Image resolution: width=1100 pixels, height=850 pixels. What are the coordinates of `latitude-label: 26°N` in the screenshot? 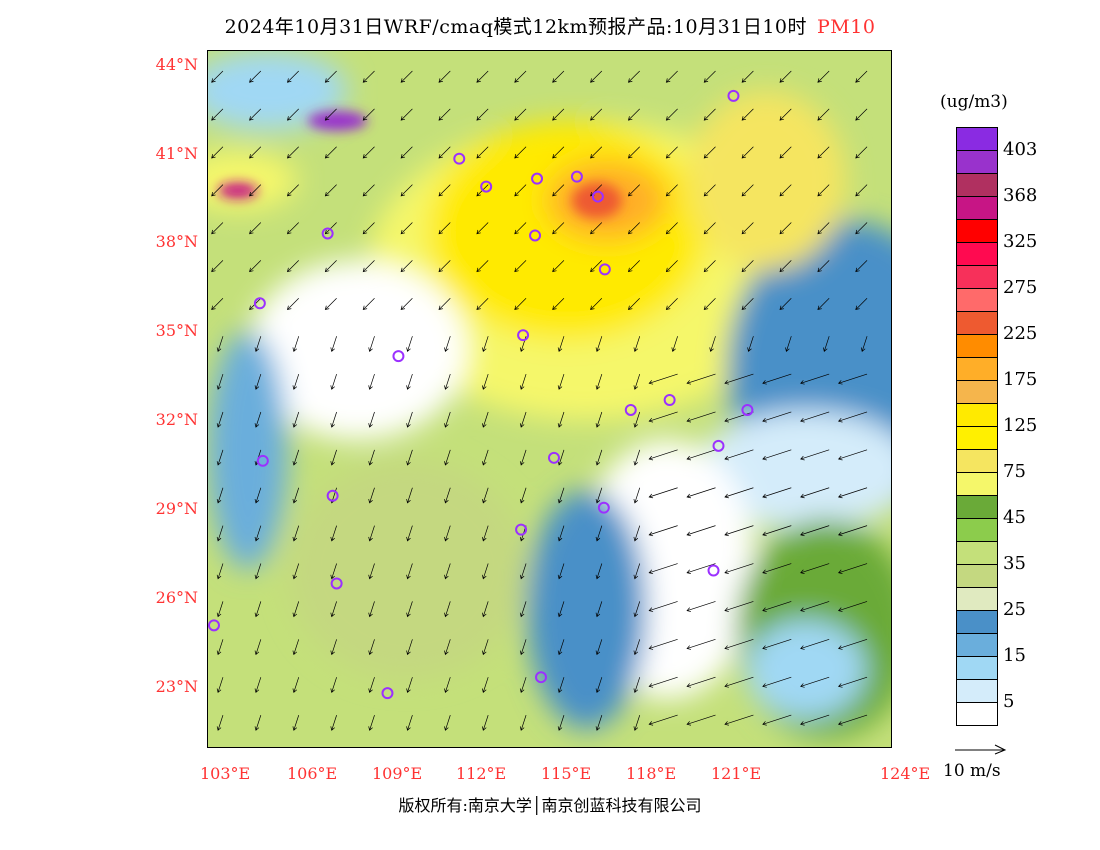 It's located at (176, 597).